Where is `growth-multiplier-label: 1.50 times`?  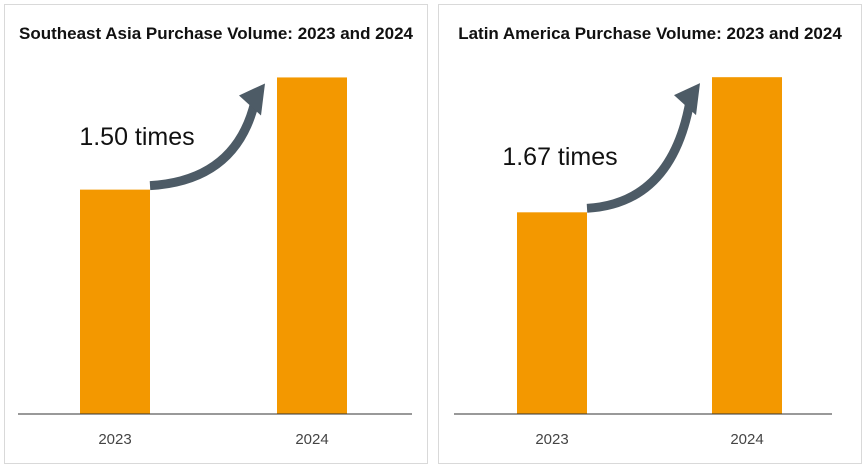 growth-multiplier-label: 1.50 times is located at coordinates (136, 137).